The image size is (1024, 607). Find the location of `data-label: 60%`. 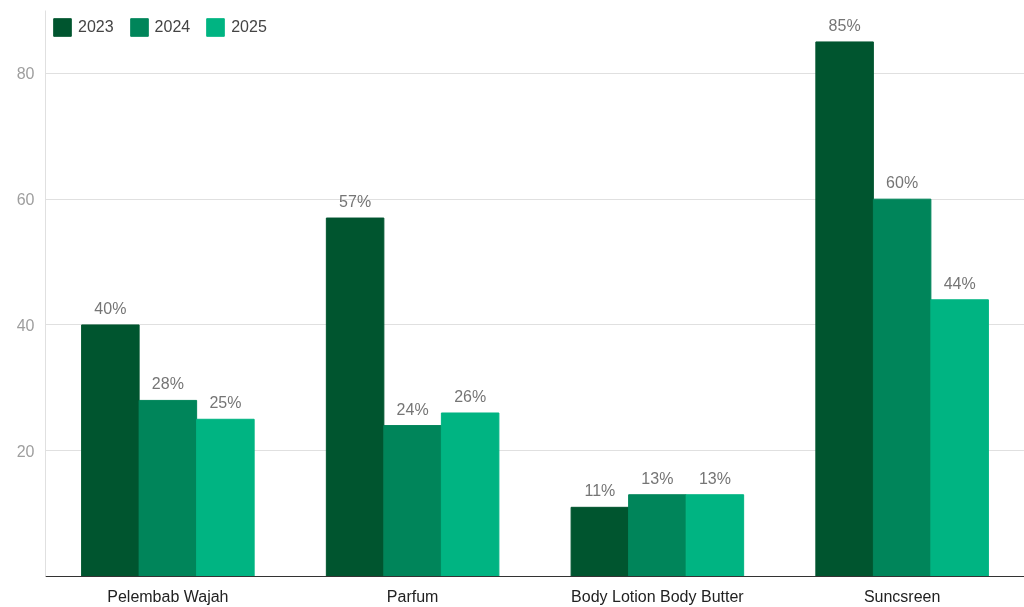

data-label: 60% is located at coordinates (902, 183).